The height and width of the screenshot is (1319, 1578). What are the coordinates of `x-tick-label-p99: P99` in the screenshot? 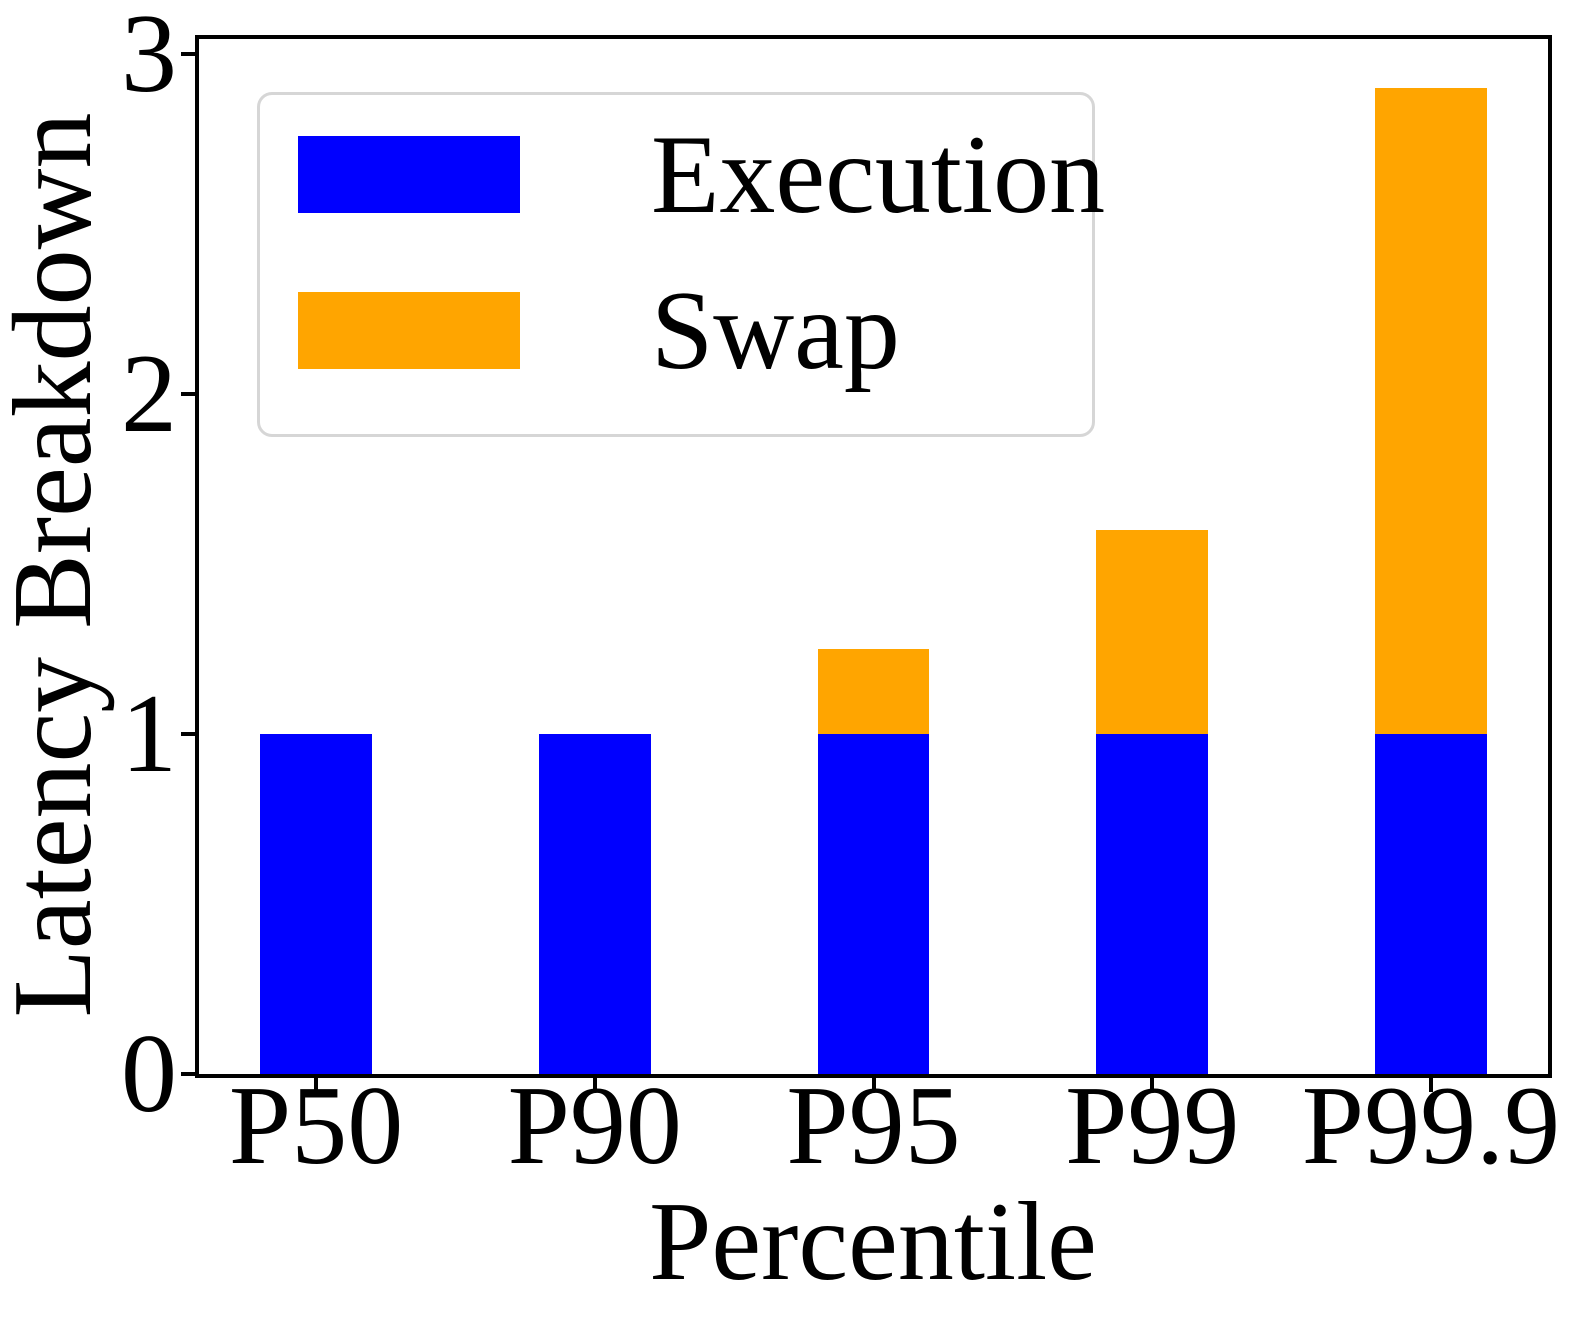 It's located at (1152, 1126).